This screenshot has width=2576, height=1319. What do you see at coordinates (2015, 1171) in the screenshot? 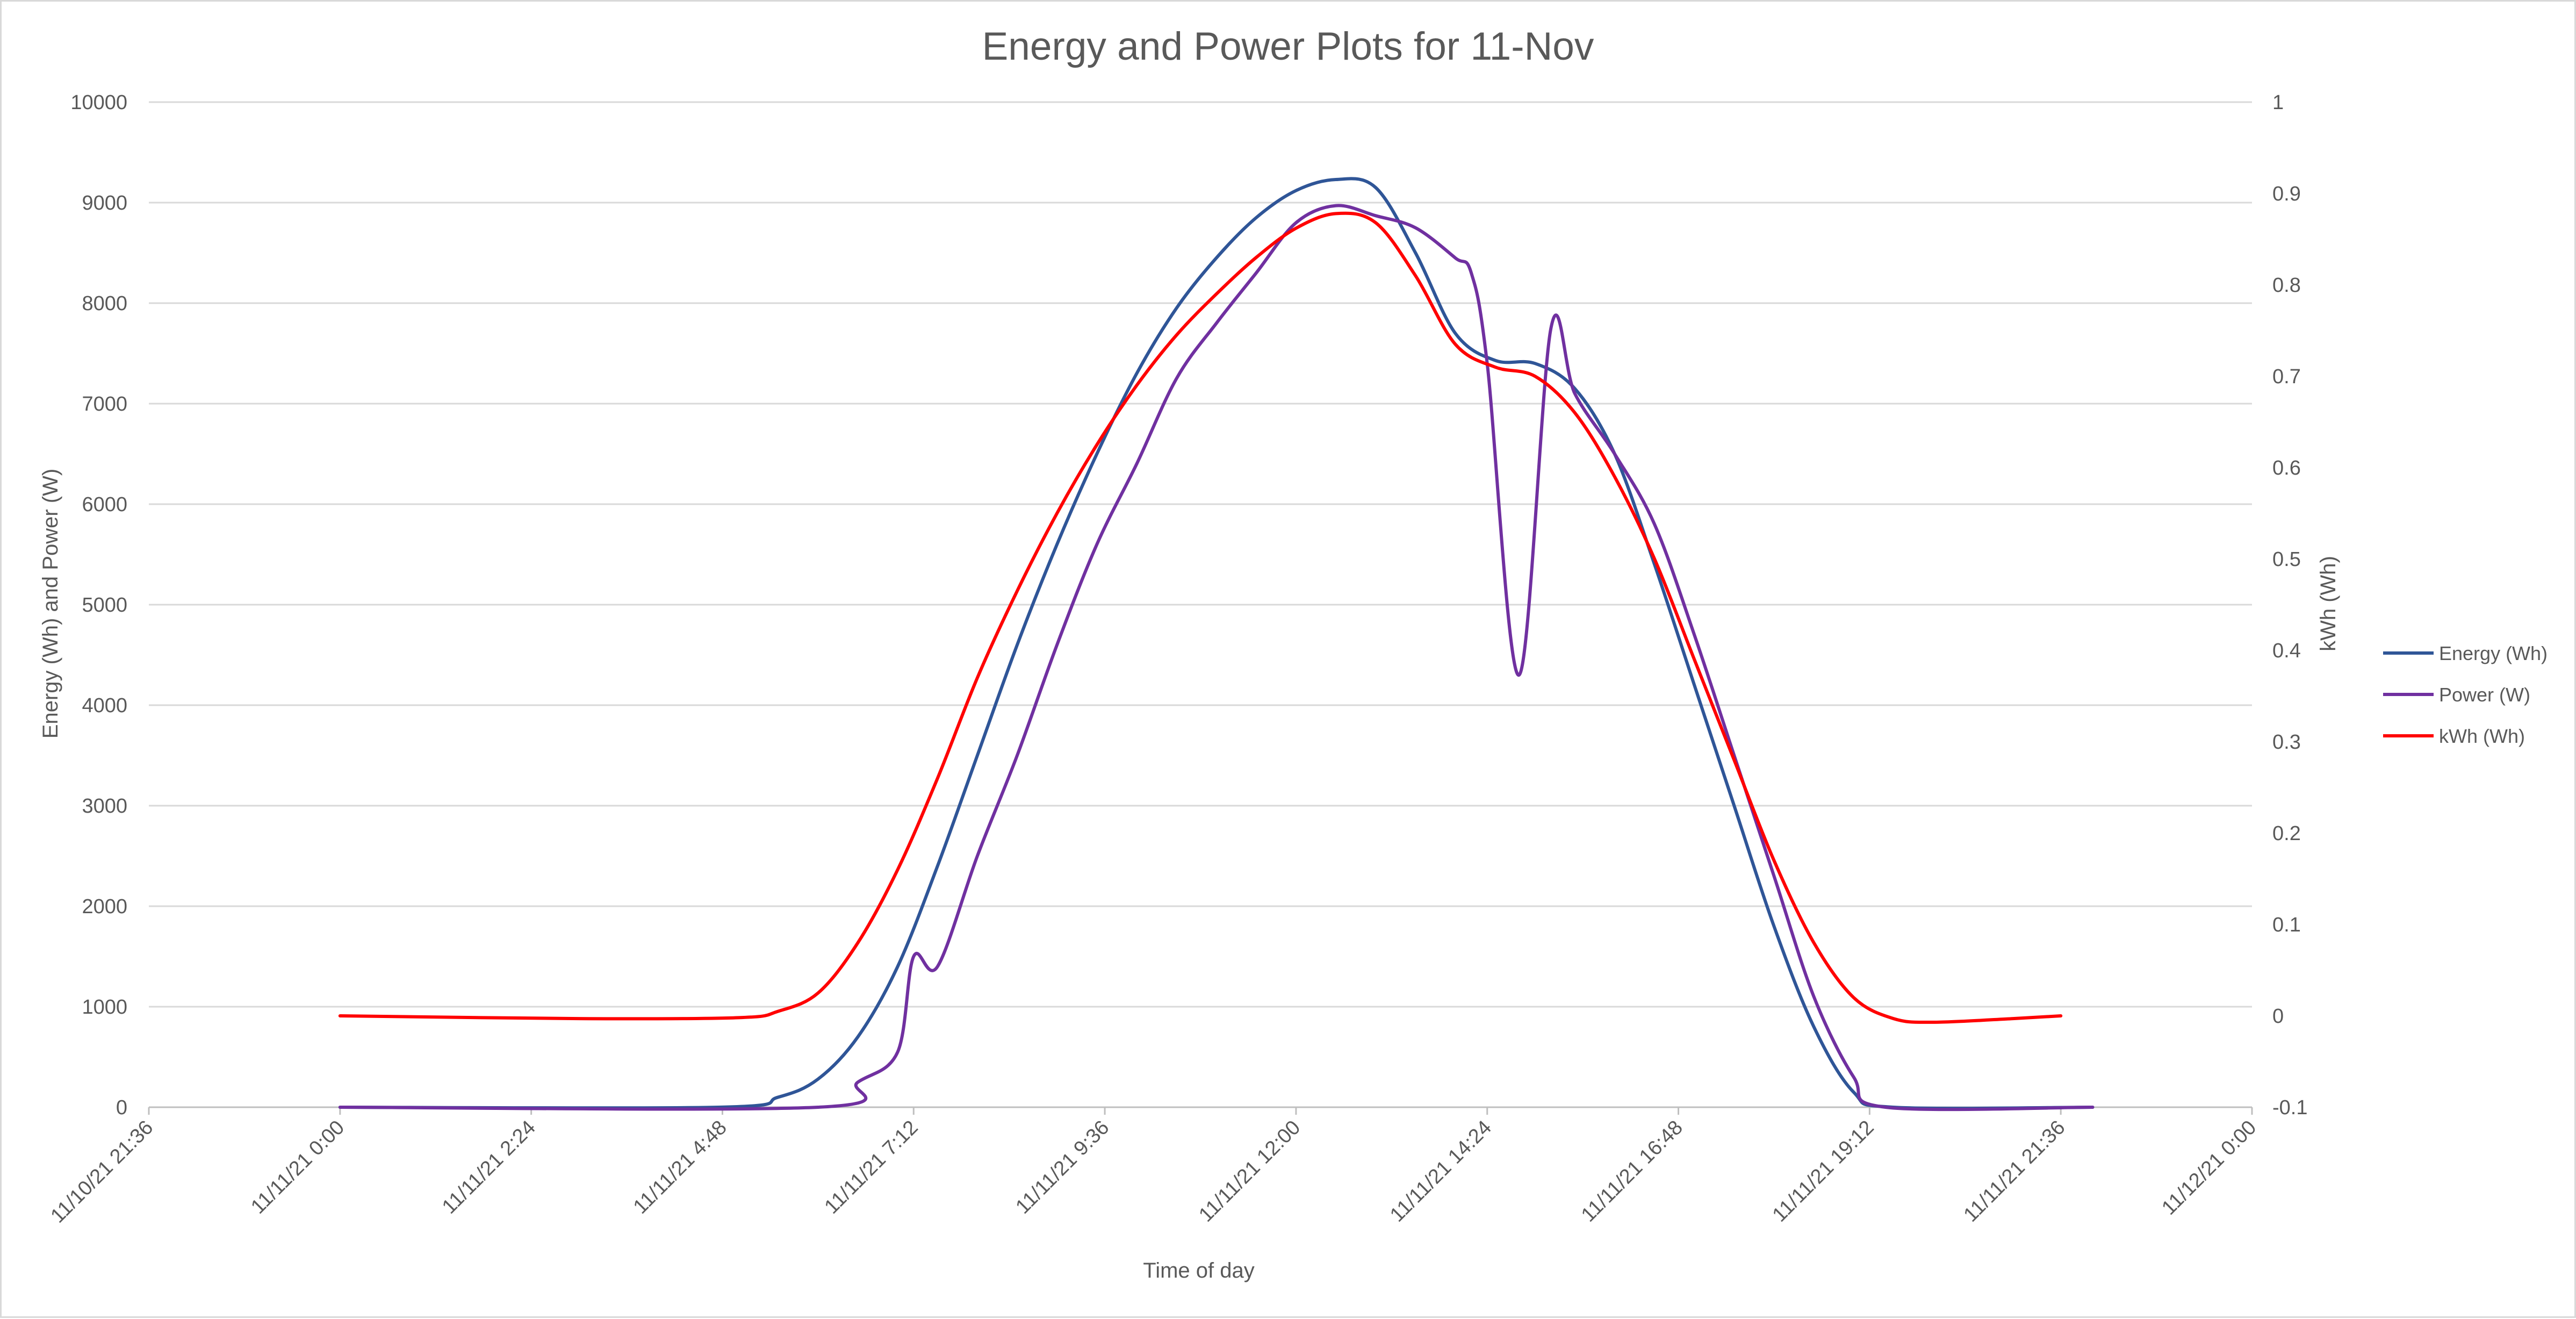
I see `x-tick-label: 11/11/21 21:36` at bounding box center [2015, 1171].